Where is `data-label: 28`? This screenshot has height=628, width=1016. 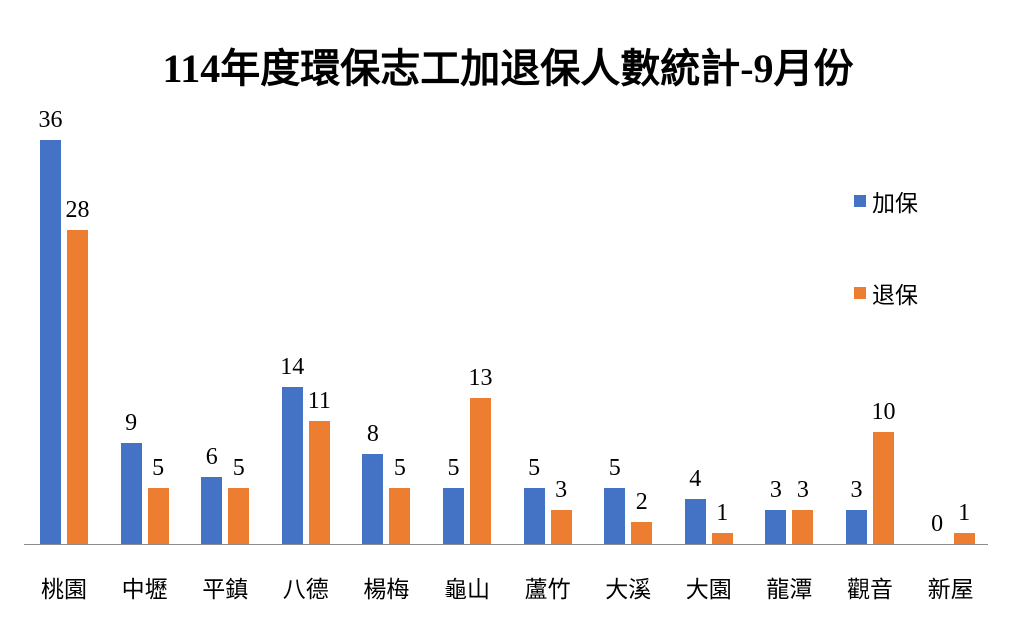 data-label: 28 is located at coordinates (77, 209).